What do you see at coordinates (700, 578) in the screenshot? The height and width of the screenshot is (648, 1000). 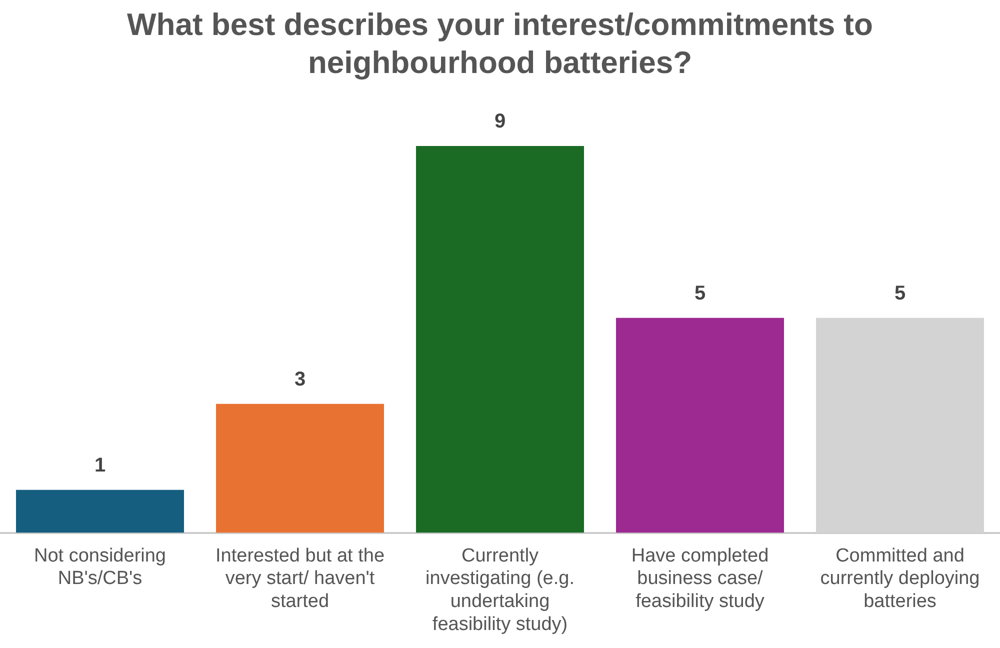 I see `x-tick-label: Have completed business case/ feasibility study` at bounding box center [700, 578].